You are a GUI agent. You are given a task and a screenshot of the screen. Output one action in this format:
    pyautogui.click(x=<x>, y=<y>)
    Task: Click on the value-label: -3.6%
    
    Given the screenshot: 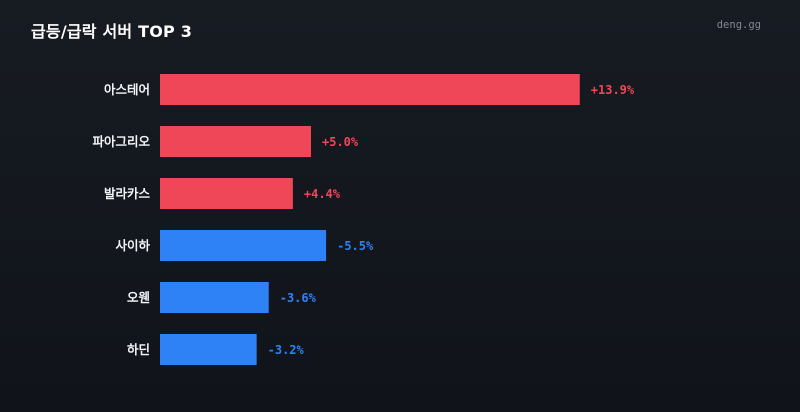 What is the action you would take?
    pyautogui.click(x=298, y=298)
    